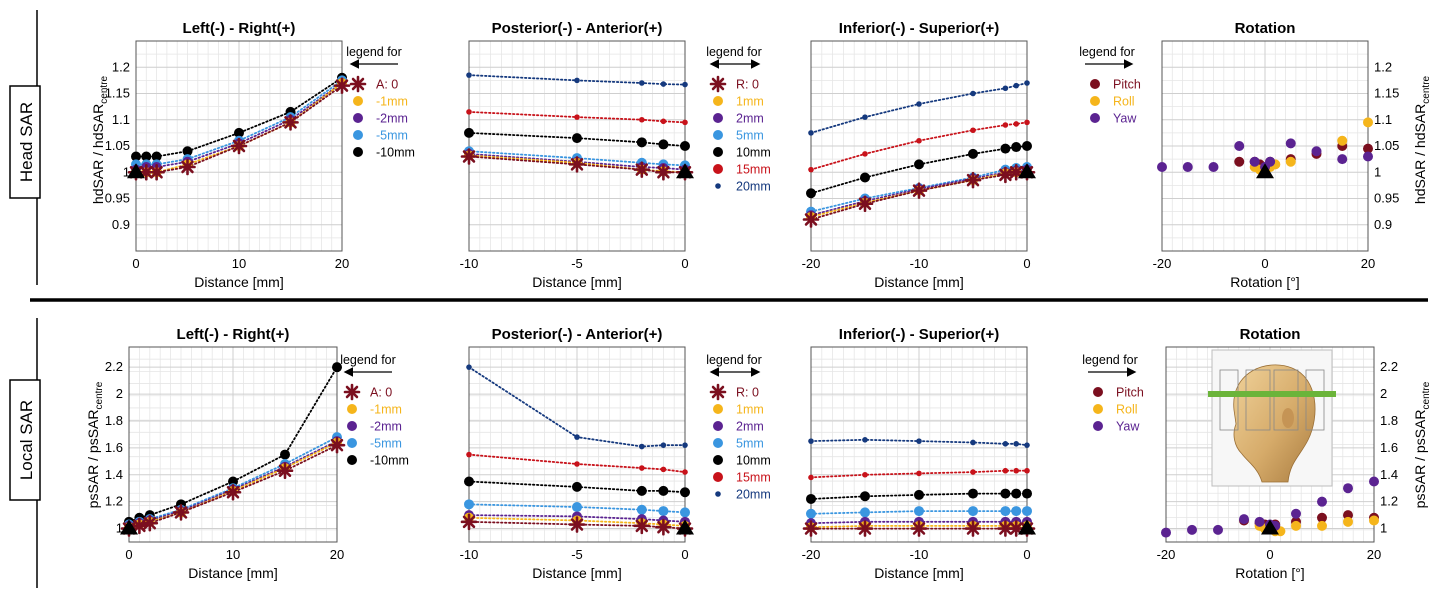 Image resolution: width=1439 pixels, height=603 pixels. Describe the element at coordinates (1422, 139) in the screenshot. I see `ylabel-head-right: hdSAR / hdSARcentre` at that location.